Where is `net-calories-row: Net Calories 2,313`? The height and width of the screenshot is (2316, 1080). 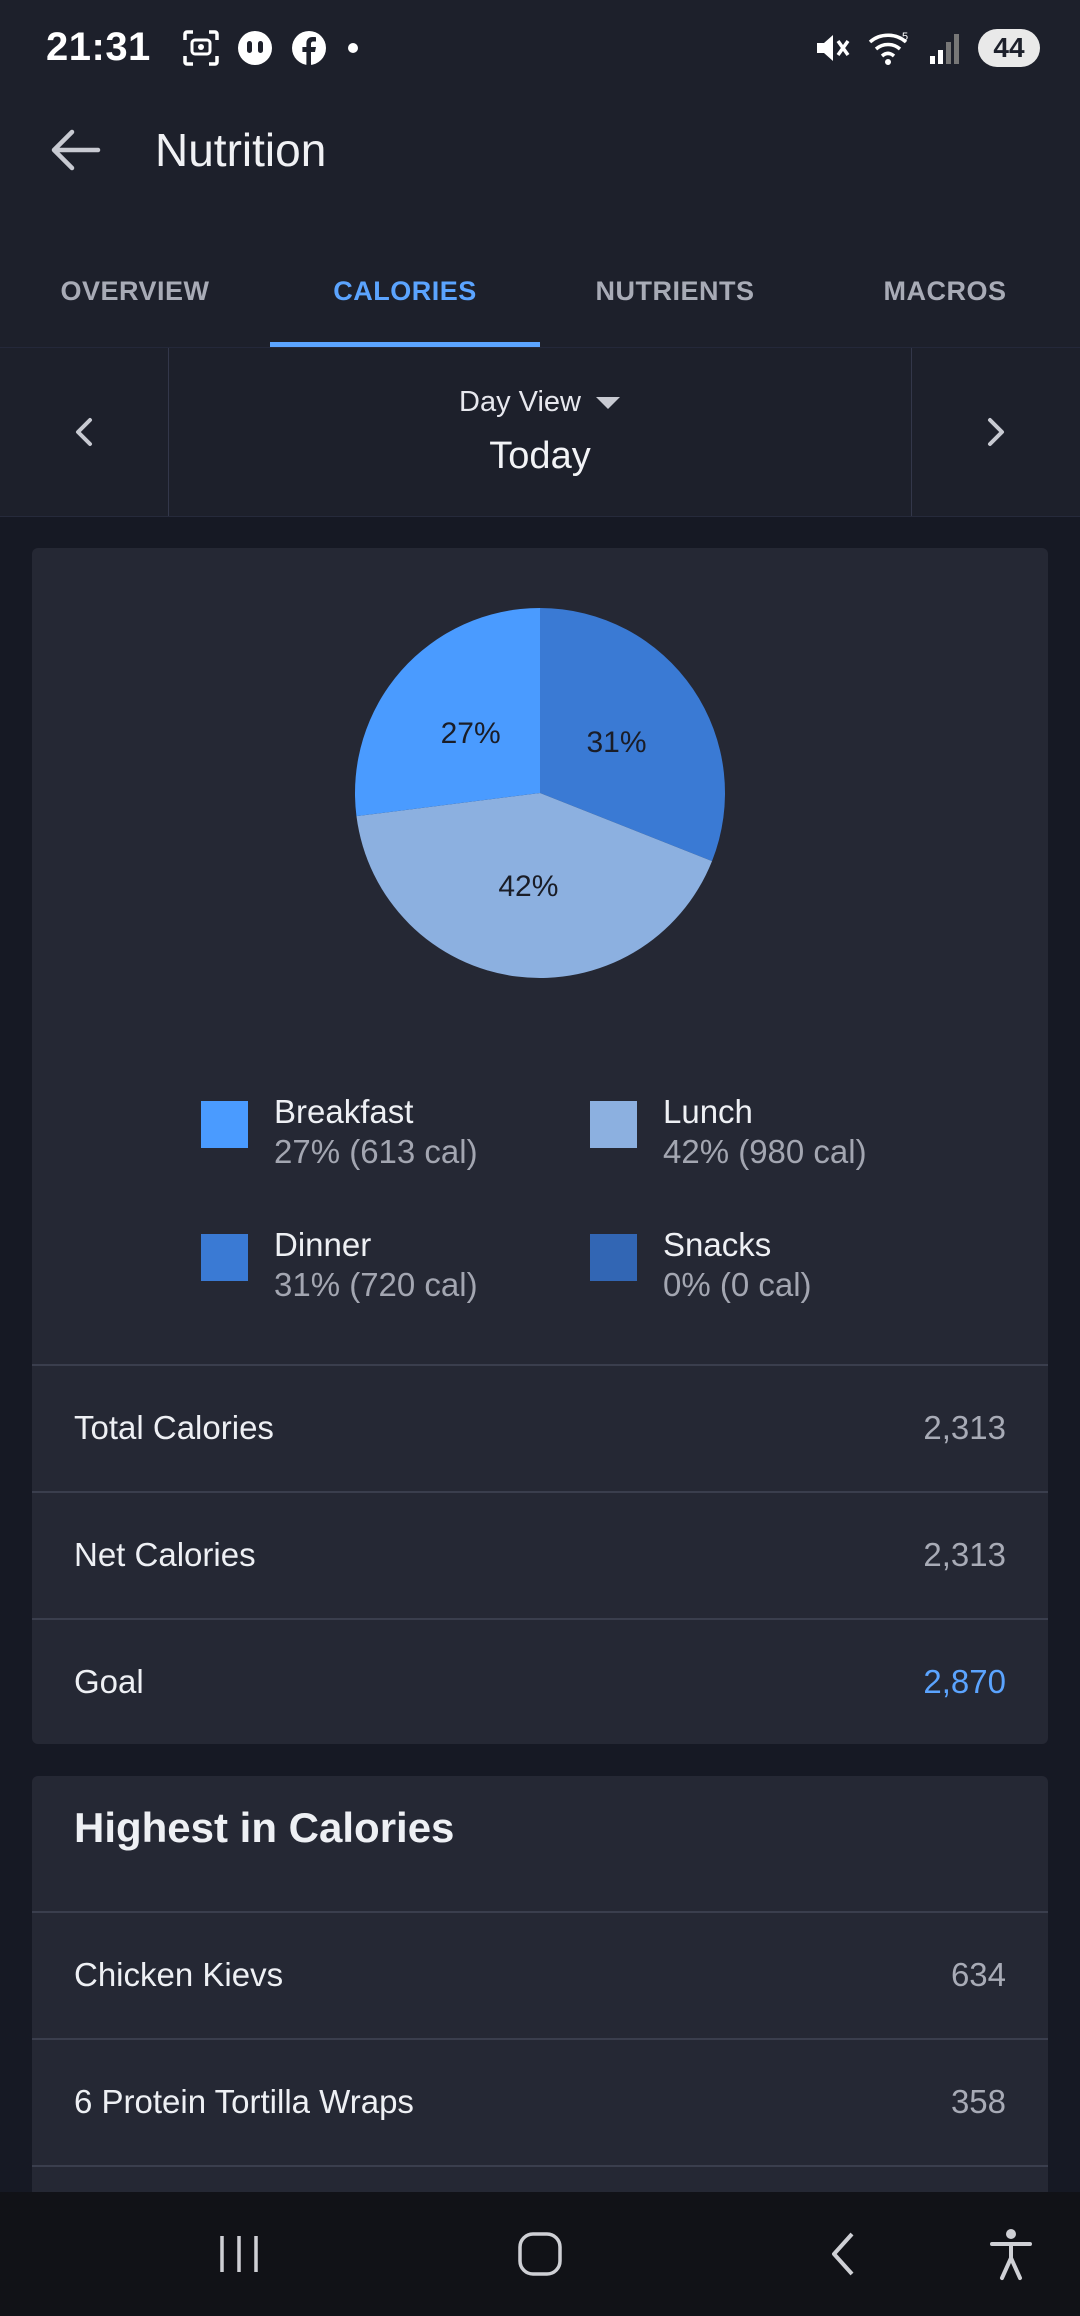
net-calories-row: Net Calories 2,313 is located at coordinates (540, 1554).